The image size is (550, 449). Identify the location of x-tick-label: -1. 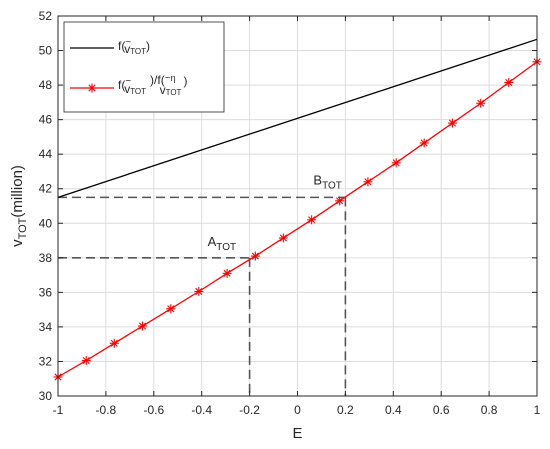
(58, 410).